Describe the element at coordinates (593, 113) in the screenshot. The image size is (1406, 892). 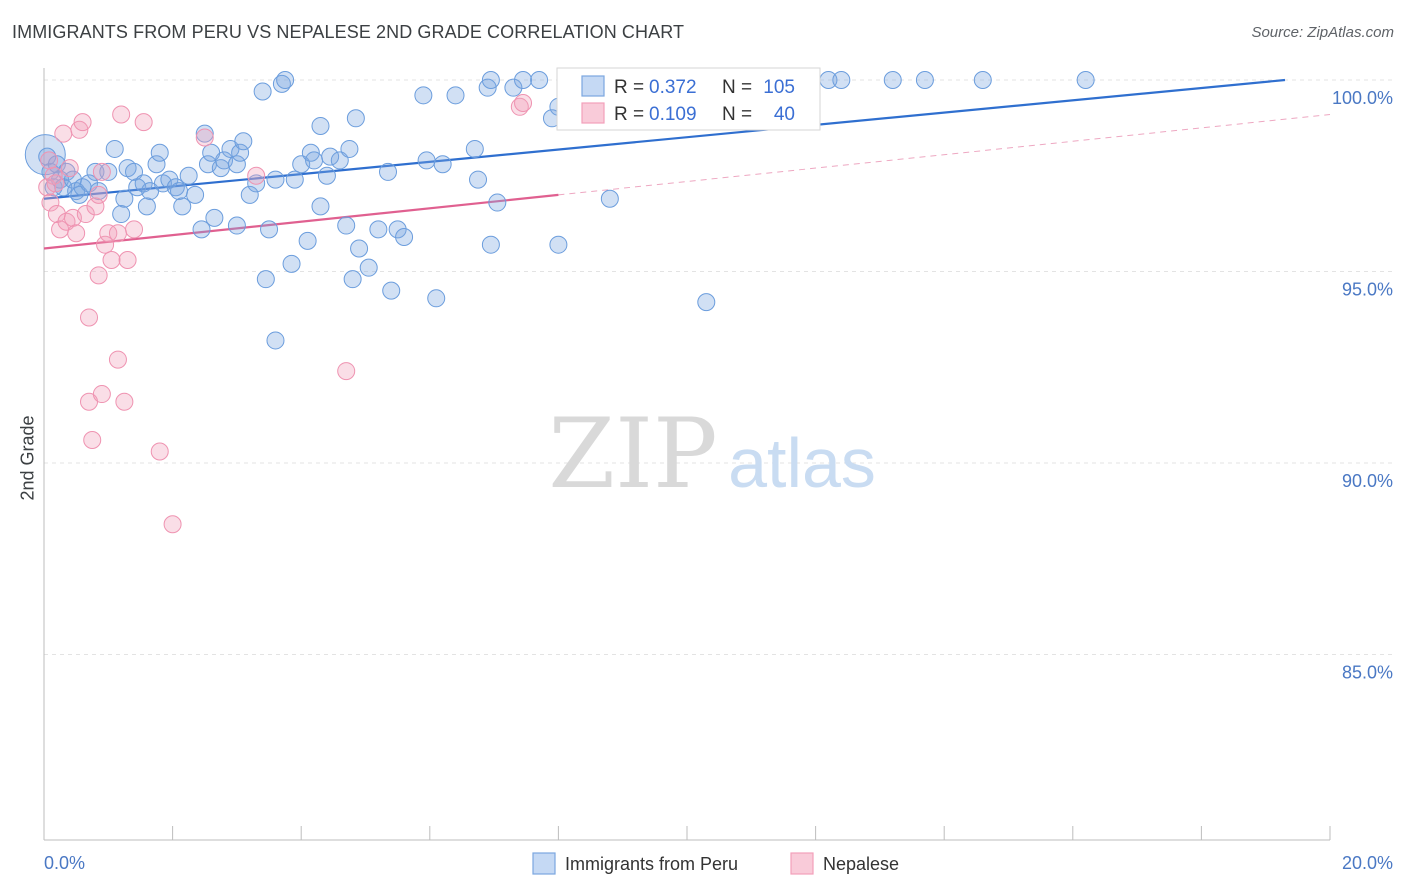
I see `legend-swatch-nepalese` at that location.